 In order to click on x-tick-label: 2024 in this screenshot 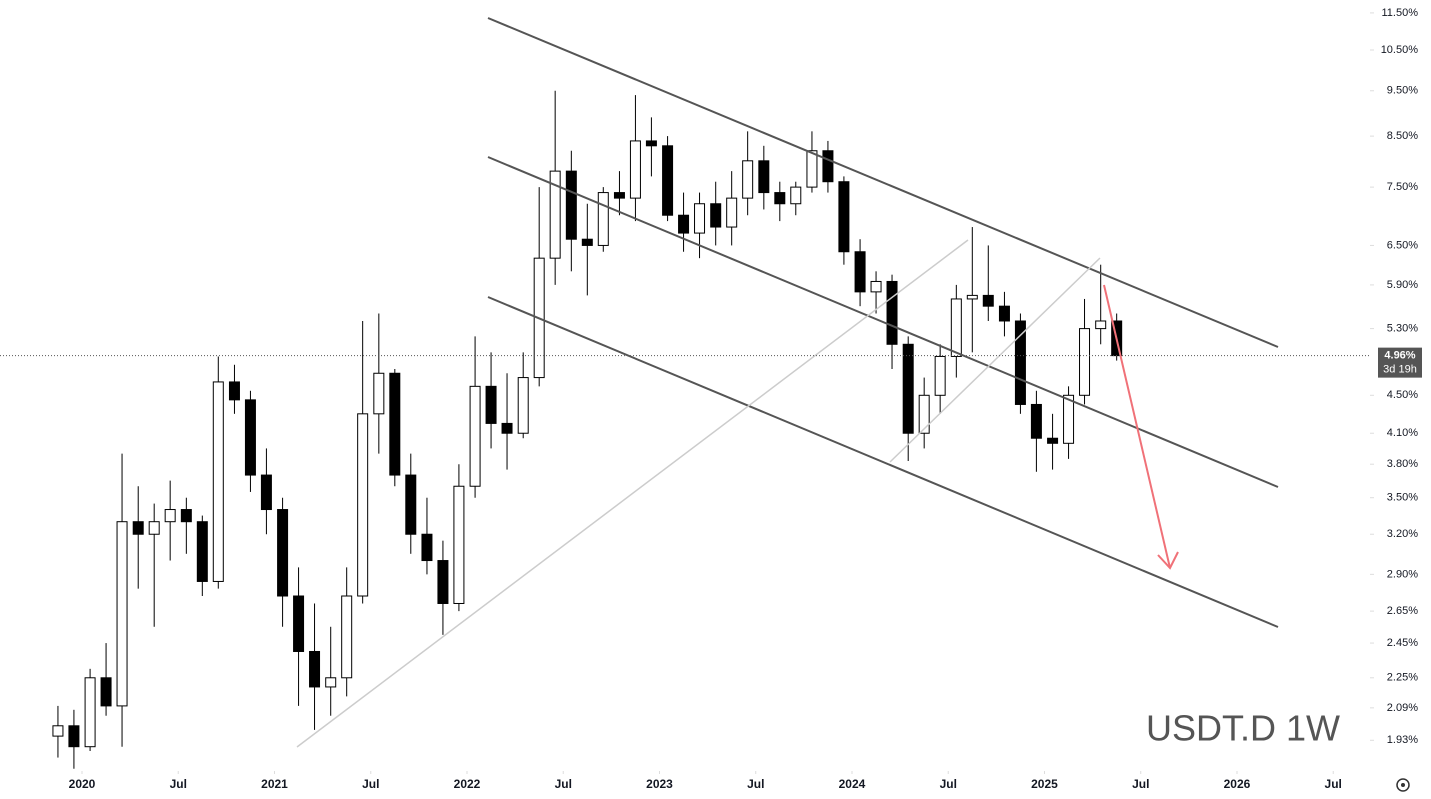, I will do `click(852, 784)`.